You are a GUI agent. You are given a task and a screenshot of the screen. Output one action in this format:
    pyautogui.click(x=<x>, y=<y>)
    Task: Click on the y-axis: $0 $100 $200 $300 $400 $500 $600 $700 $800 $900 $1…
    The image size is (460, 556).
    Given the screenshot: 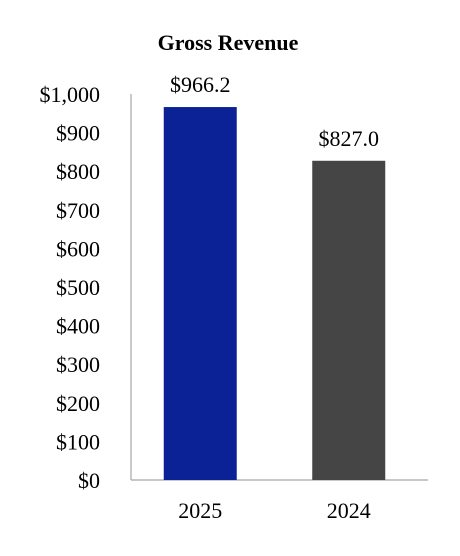 What is the action you would take?
    pyautogui.click(x=86, y=287)
    